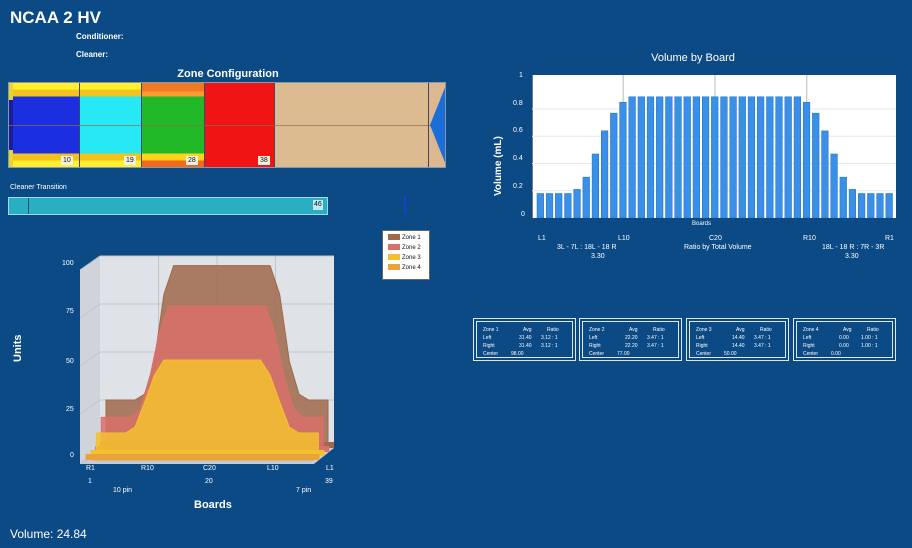 This screenshot has height=548, width=912. Describe the element at coordinates (92, 54) in the screenshot. I see `cleaner-label: Cleaner:` at that location.